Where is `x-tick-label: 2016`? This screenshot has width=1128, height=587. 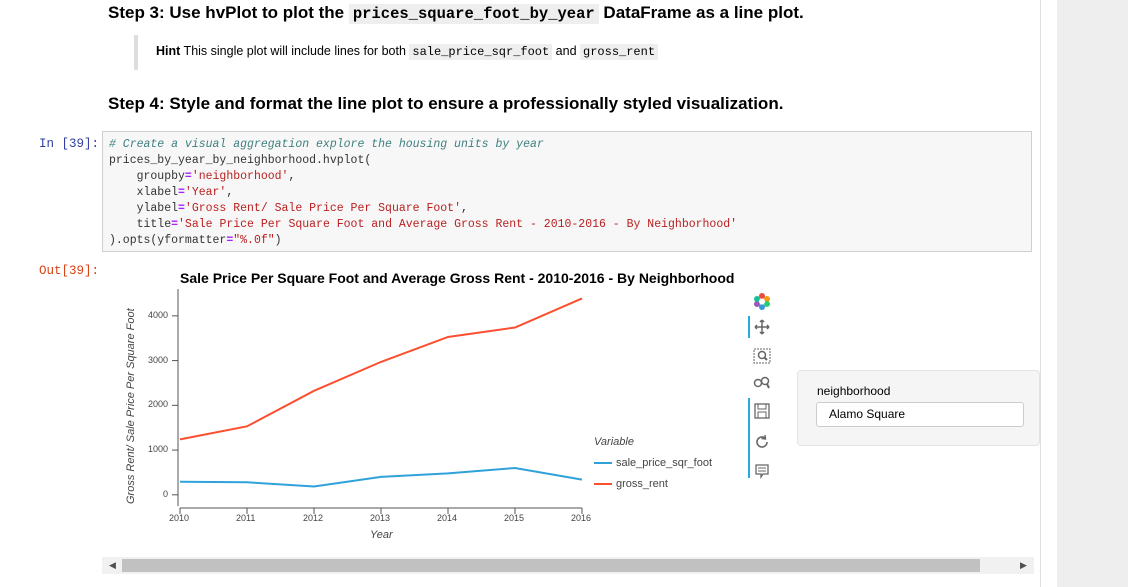 x-tick-label: 2016 is located at coordinates (581, 518).